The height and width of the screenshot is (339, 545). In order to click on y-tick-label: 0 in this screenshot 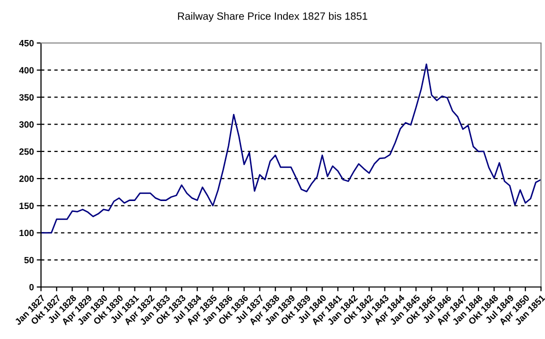, I will do `click(31, 287)`.